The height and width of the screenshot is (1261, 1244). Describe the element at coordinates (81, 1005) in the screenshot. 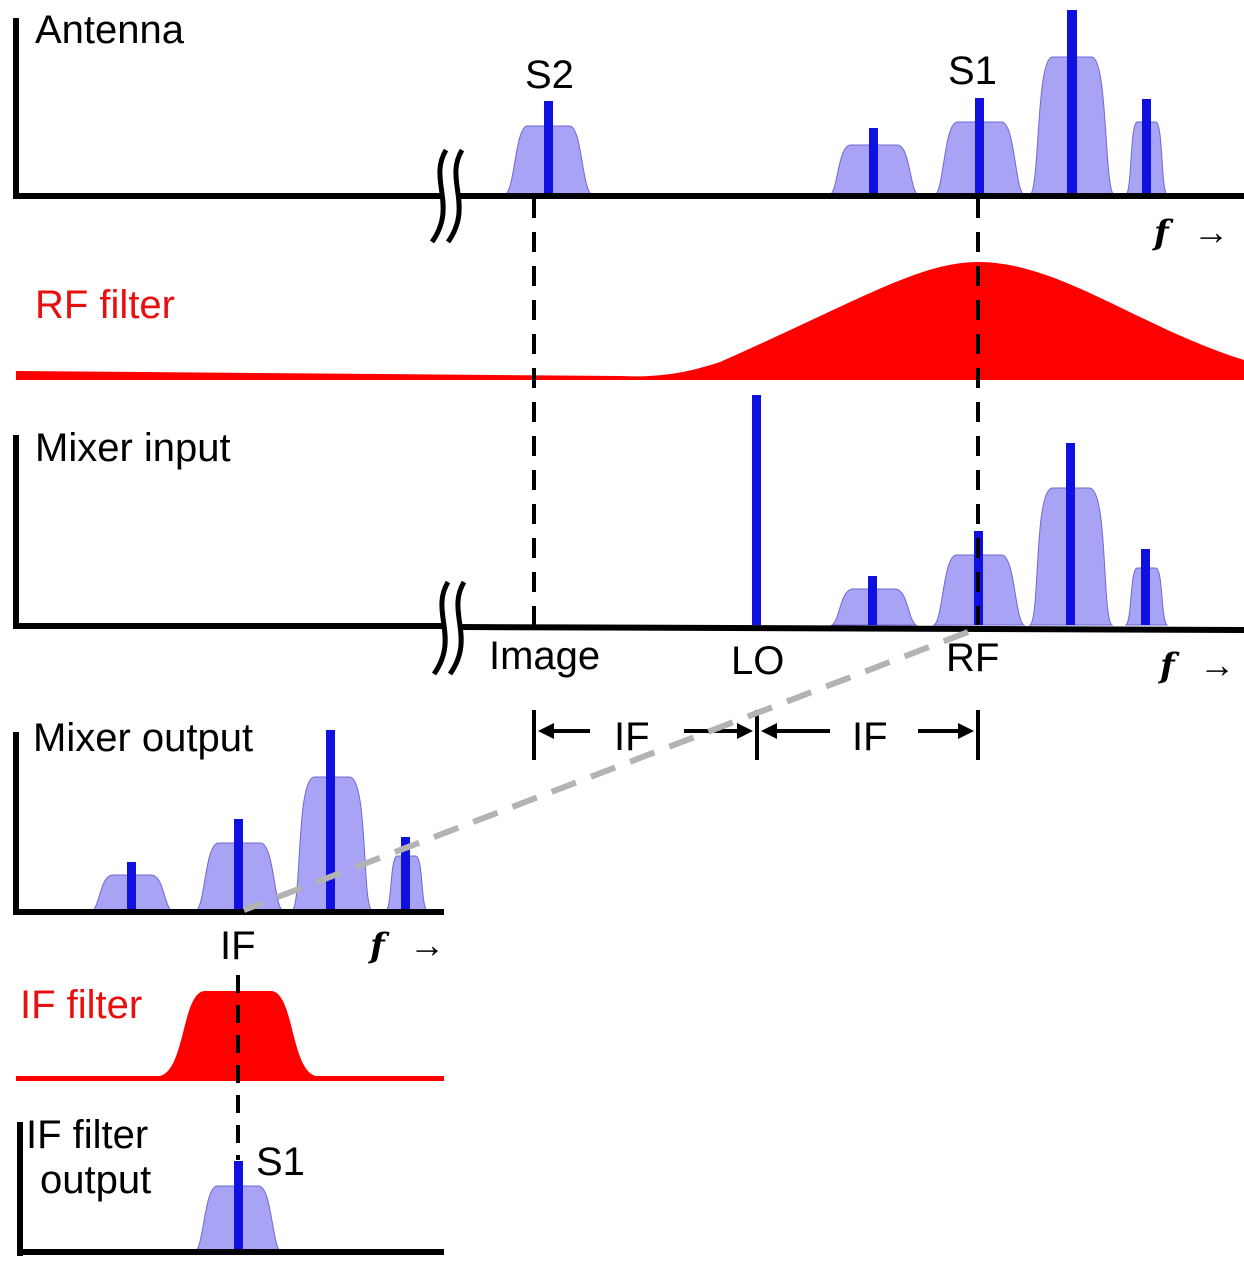

I see `if-filter-label: IF filter` at that location.